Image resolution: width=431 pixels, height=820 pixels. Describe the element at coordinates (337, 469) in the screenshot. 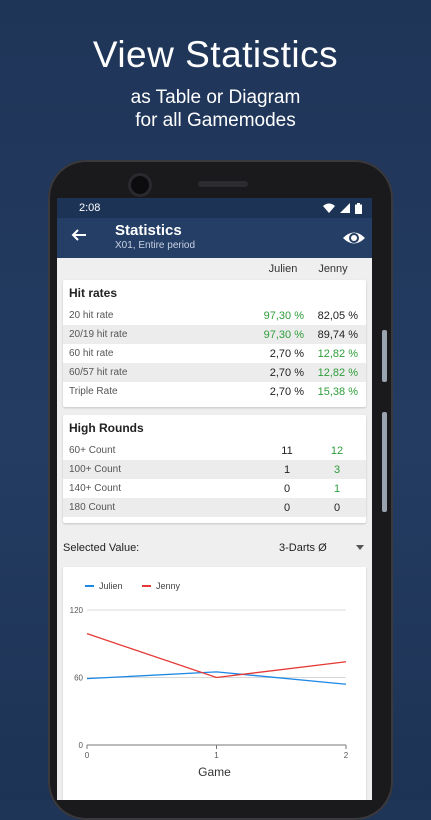

I see `jenny-value: 3` at that location.